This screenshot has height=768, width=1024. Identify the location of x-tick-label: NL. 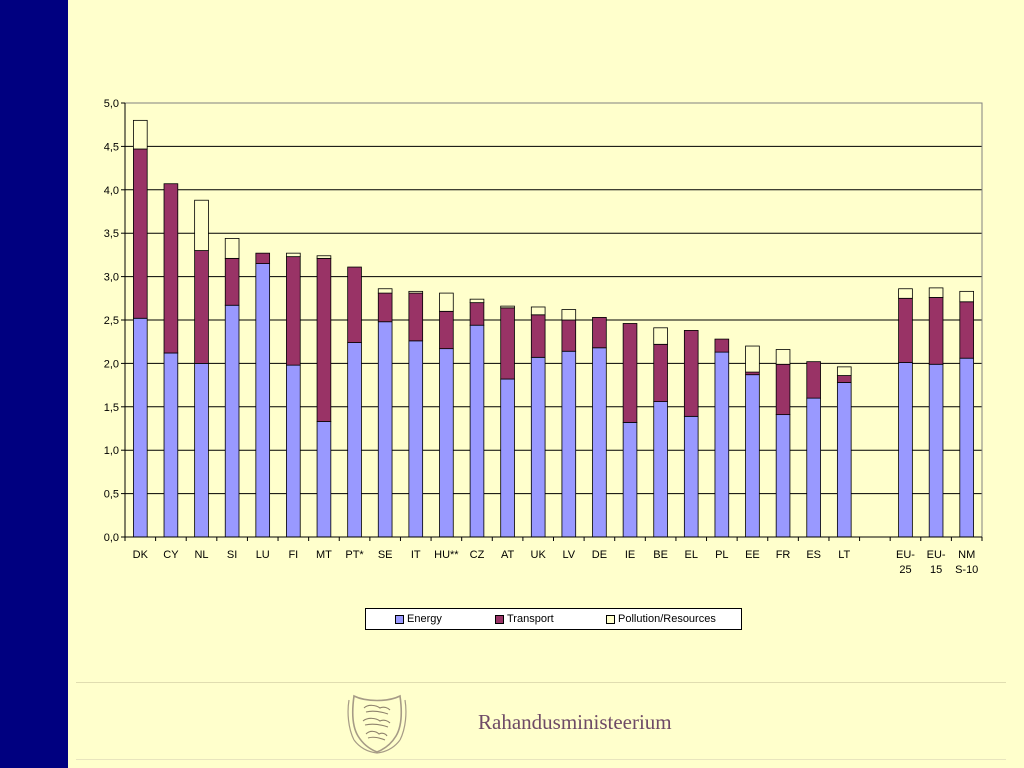
(201, 555).